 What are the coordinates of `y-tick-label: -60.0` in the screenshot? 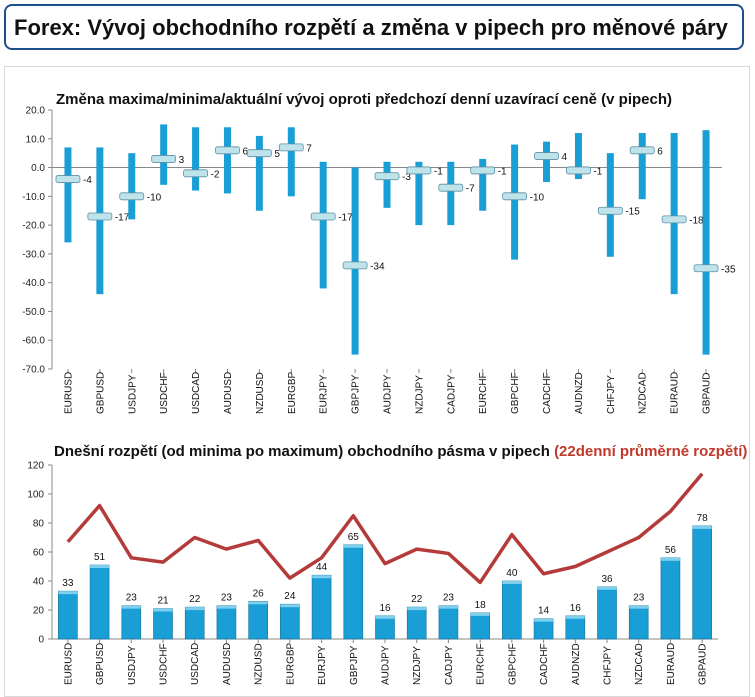 It's located at (33, 341).